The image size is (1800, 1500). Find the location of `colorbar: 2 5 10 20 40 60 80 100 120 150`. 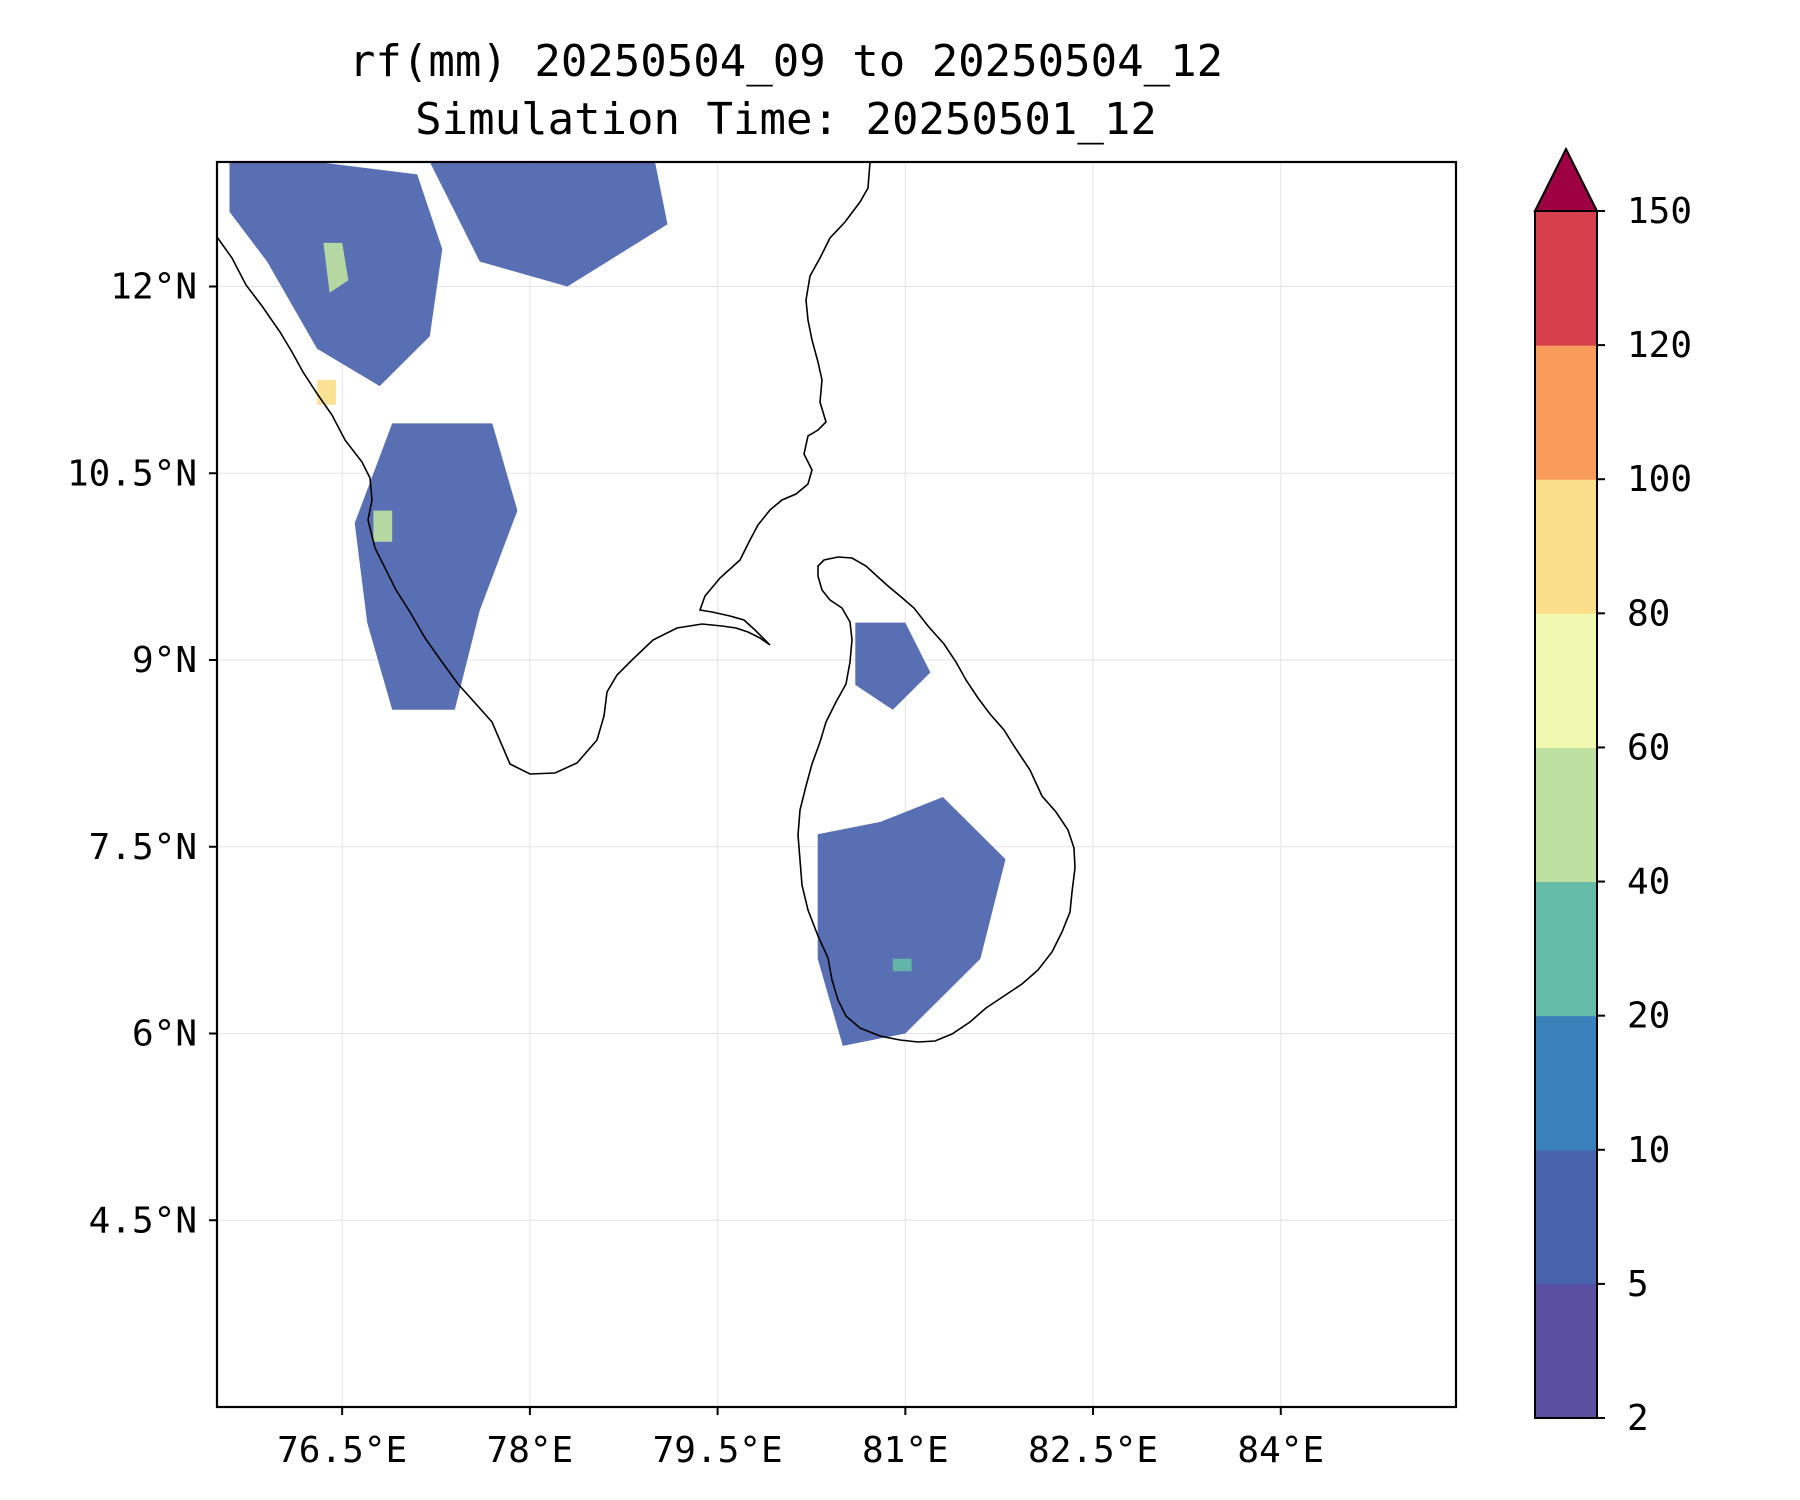

colorbar: 2 5 10 20 40 60 80 100 120 150 is located at coordinates (1612, 792).